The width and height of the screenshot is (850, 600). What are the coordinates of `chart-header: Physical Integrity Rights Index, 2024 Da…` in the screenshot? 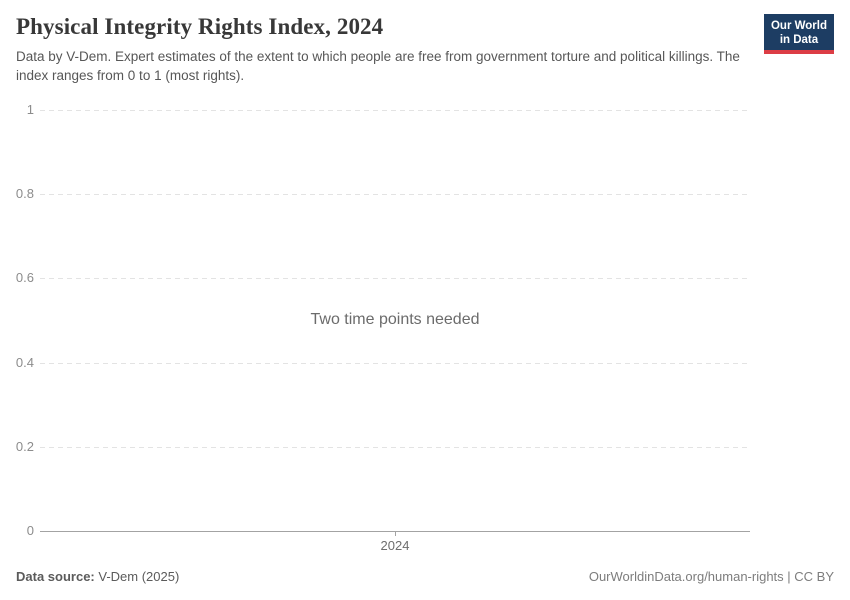 It's located at (425, 49).